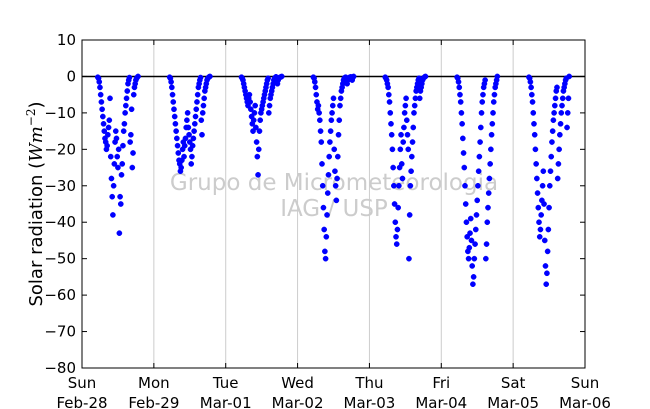 This screenshot has height=409, width=650. Describe the element at coordinates (35, 203) in the screenshot. I see `y-axis-label: Solar radiation (Wm−2)` at that location.